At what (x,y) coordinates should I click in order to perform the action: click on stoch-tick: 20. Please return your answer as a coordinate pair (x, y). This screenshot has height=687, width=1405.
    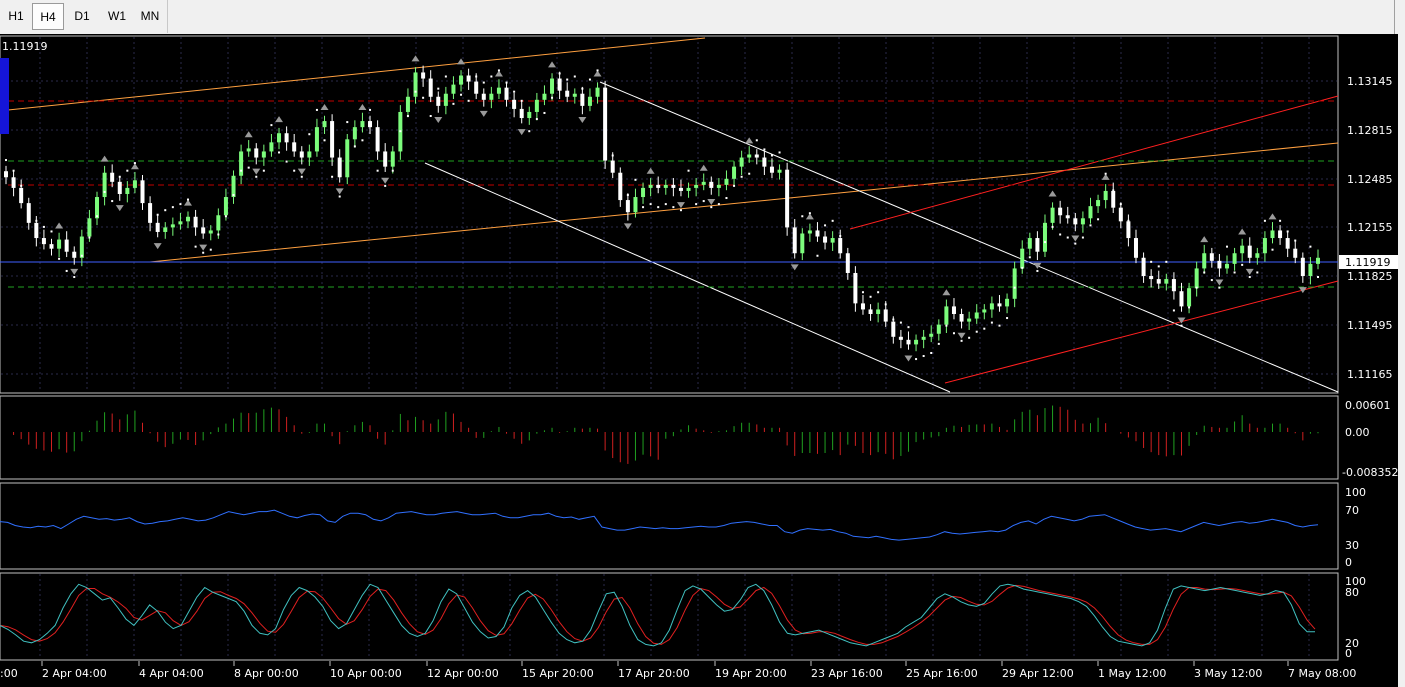
    Looking at the image, I should click on (1352, 643).